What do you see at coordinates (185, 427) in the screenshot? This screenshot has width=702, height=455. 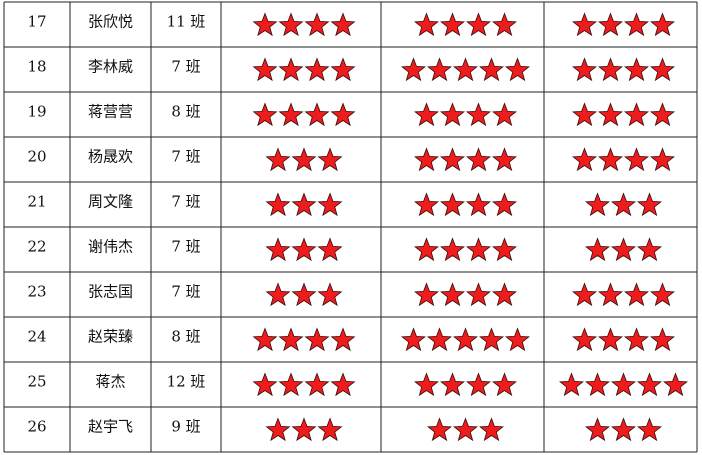 I see `class-name: 9 班` at bounding box center [185, 427].